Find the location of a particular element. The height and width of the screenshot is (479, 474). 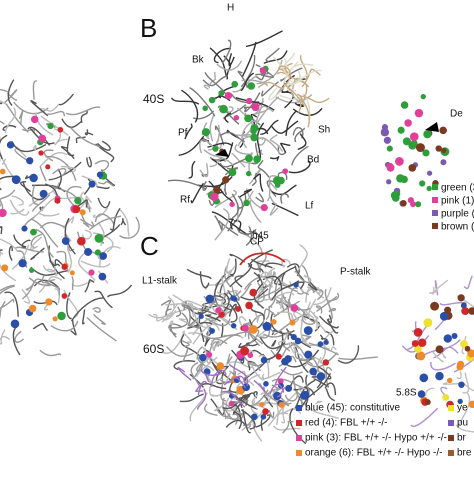

subunit-label: 40S is located at coordinates (153, 99).